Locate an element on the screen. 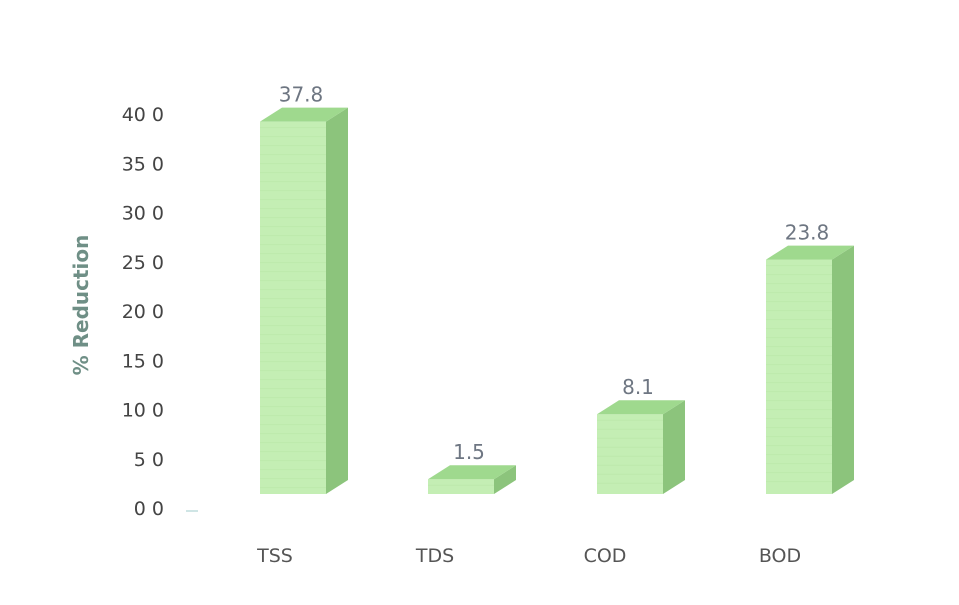 The height and width of the screenshot is (605, 959). data-label: 37.8 is located at coordinates (301, 95).